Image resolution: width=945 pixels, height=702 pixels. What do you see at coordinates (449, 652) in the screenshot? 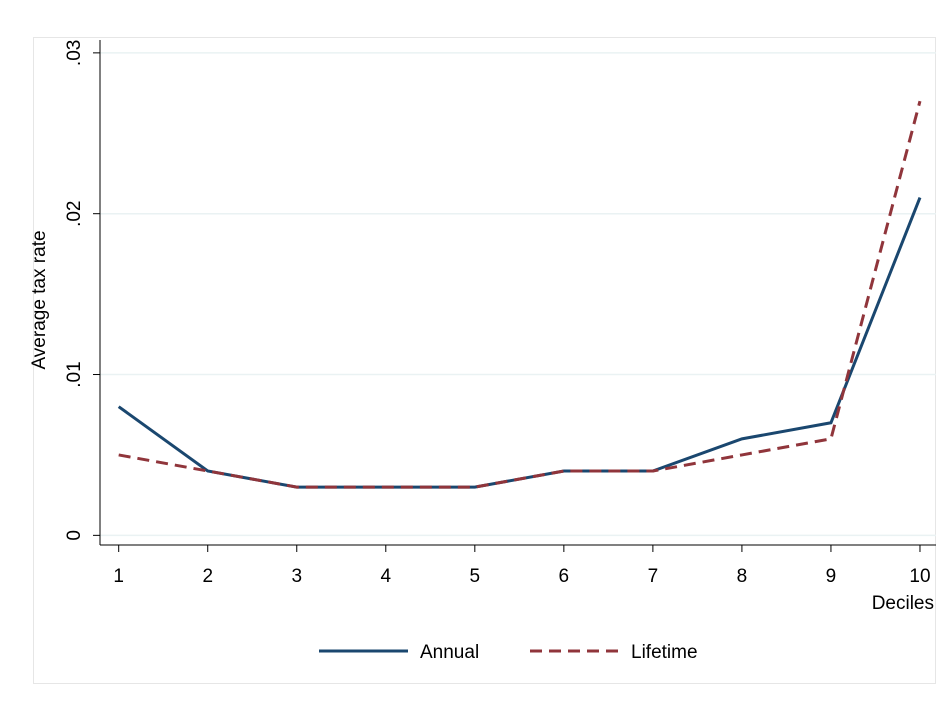
I see `legend-label: Annual` at bounding box center [449, 652].